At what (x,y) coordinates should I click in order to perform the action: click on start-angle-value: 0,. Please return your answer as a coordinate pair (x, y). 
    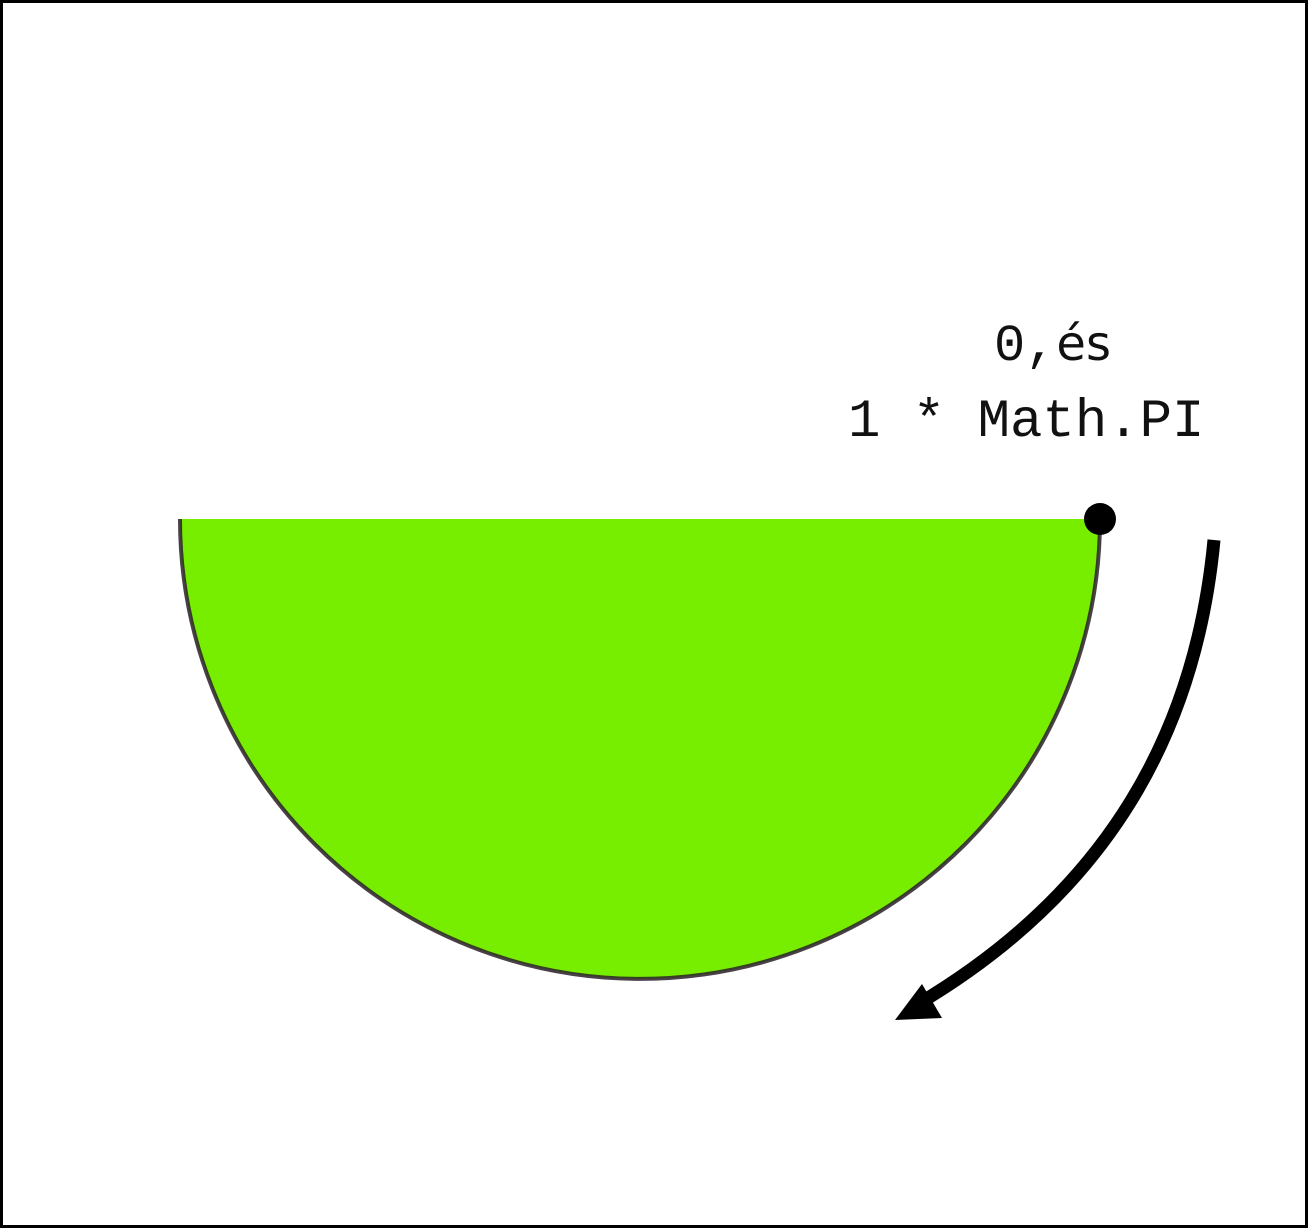
    Looking at the image, I should click on (1025, 346).